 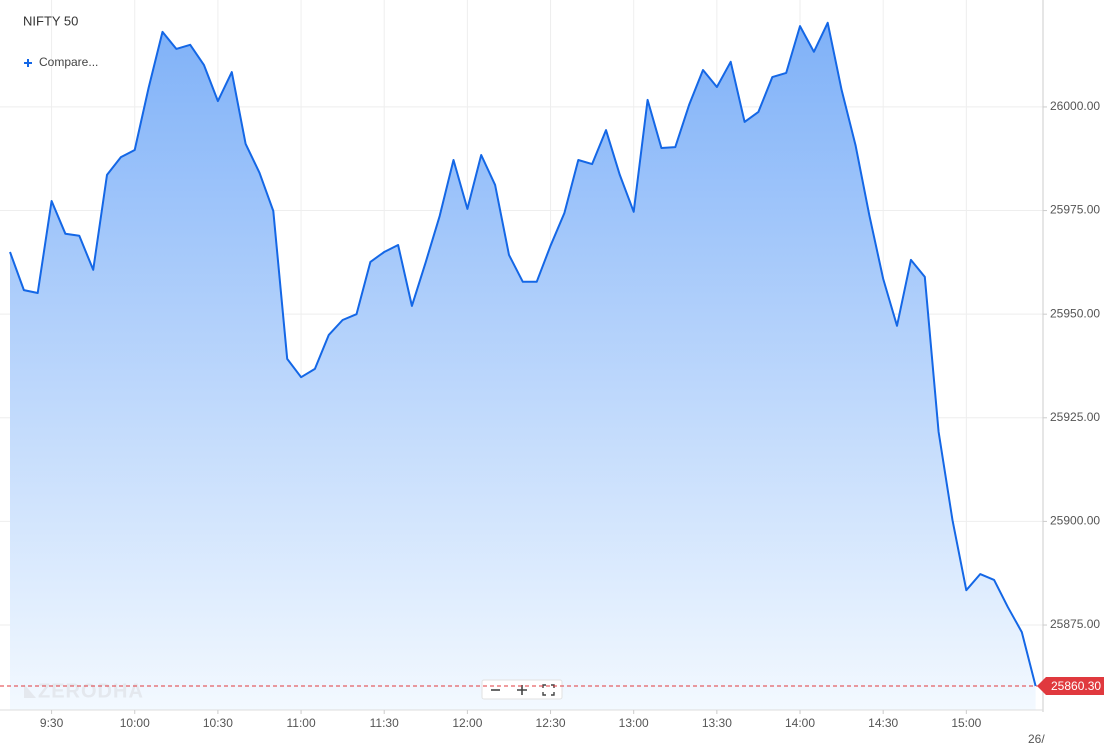 What do you see at coordinates (1075, 521) in the screenshot?
I see `y-tick-label: 25900.00` at bounding box center [1075, 521].